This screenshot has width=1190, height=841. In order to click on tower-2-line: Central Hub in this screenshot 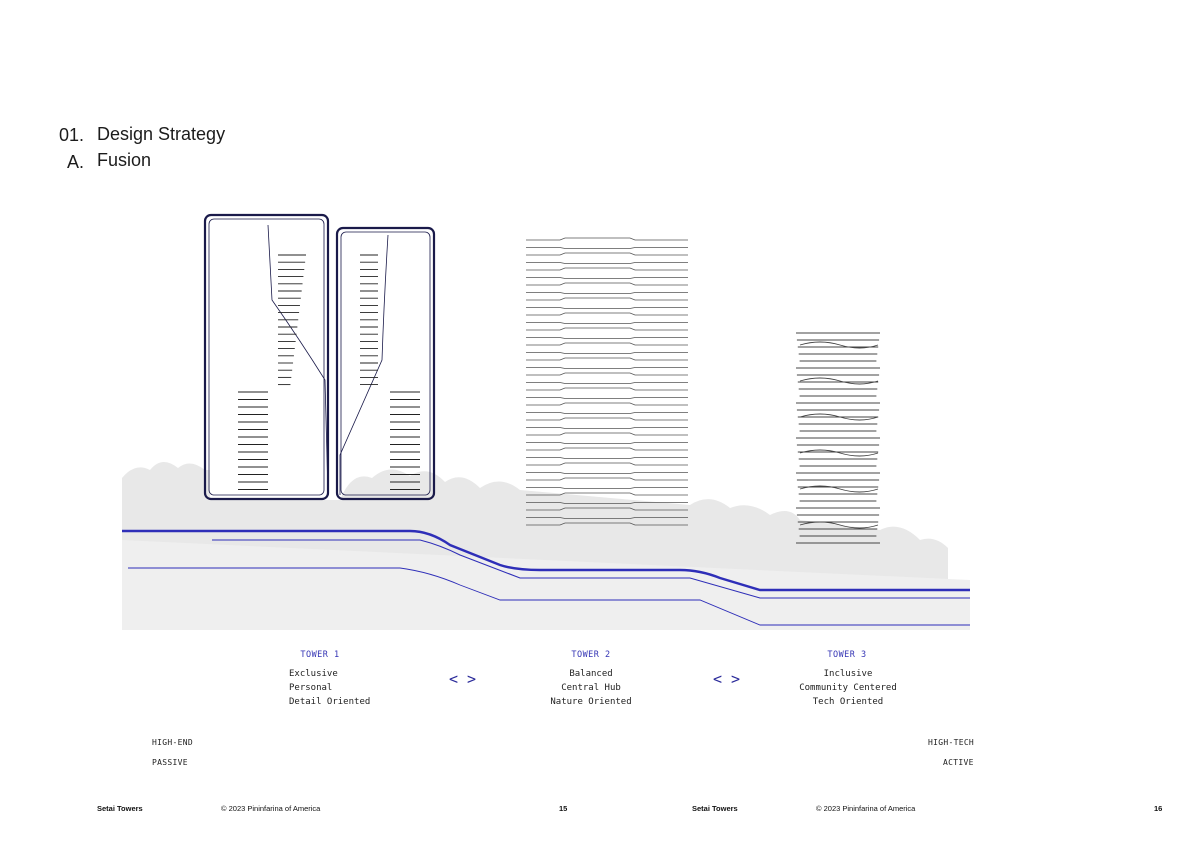, I will do `click(591, 688)`.